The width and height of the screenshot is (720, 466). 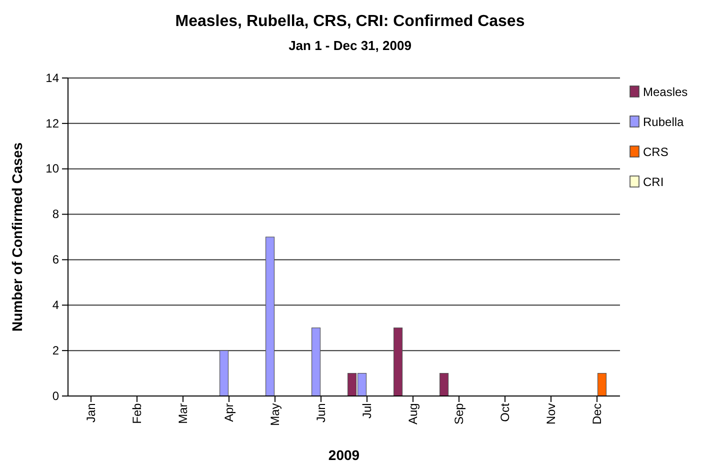 I want to click on x-tick-label: Feb, so click(x=137, y=413).